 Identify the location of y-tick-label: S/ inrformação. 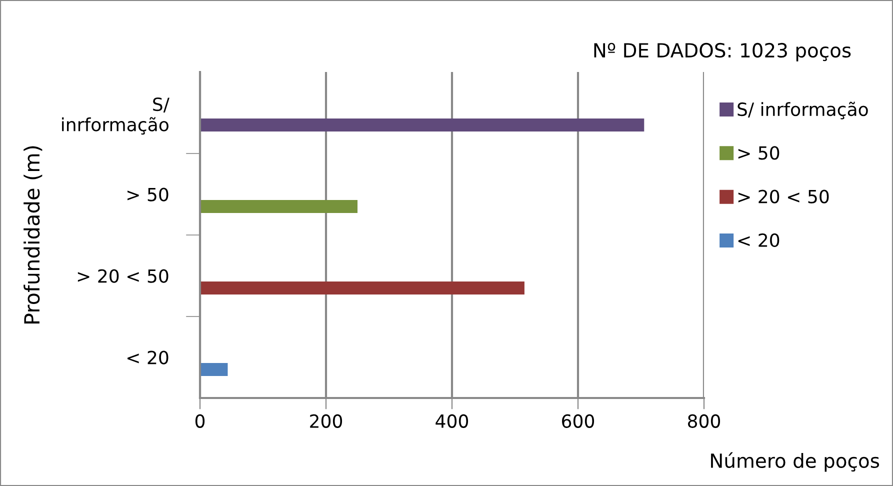
(116, 116).